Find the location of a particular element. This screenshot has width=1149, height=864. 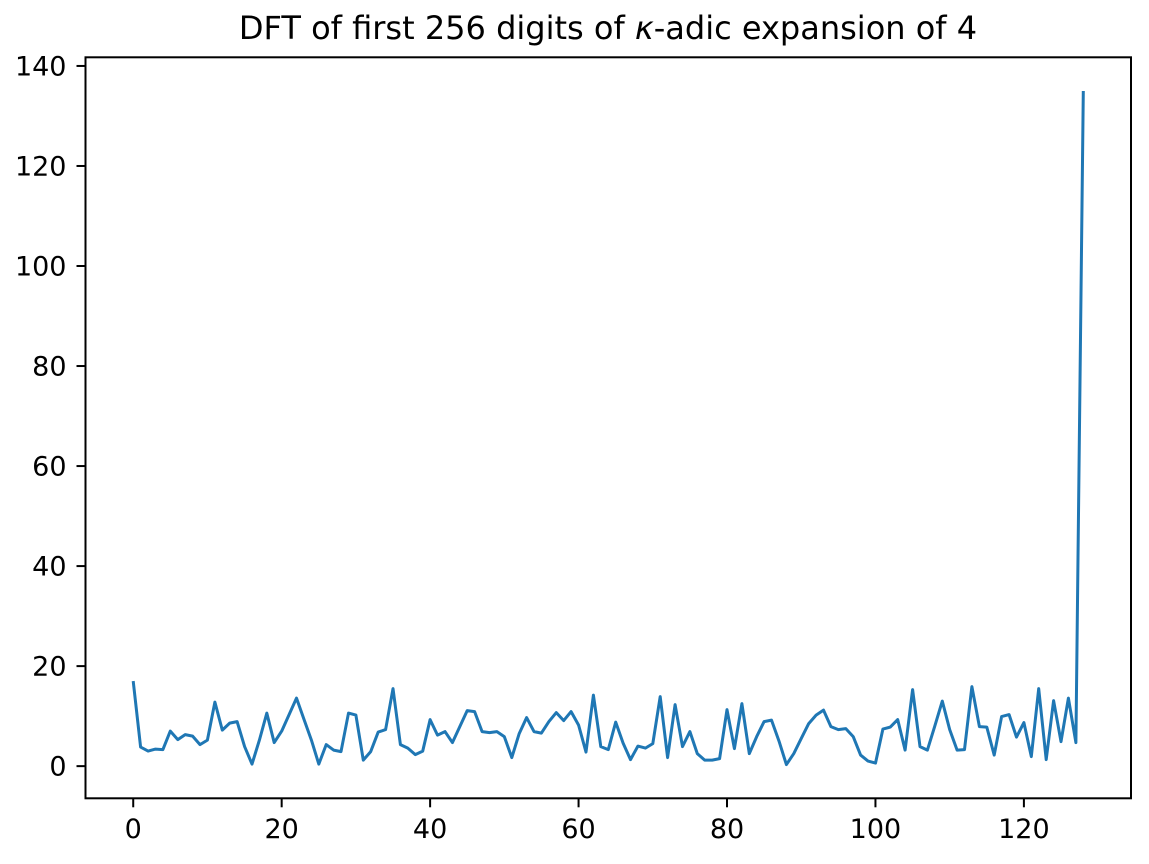

y-axis-tick-label: 40 is located at coordinates (49, 567).